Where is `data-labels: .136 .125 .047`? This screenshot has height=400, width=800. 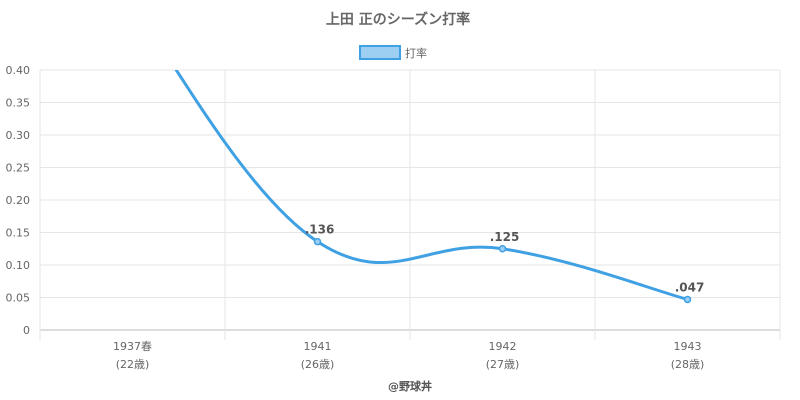 data-labels: .136 .125 .047 is located at coordinates (505, 259).